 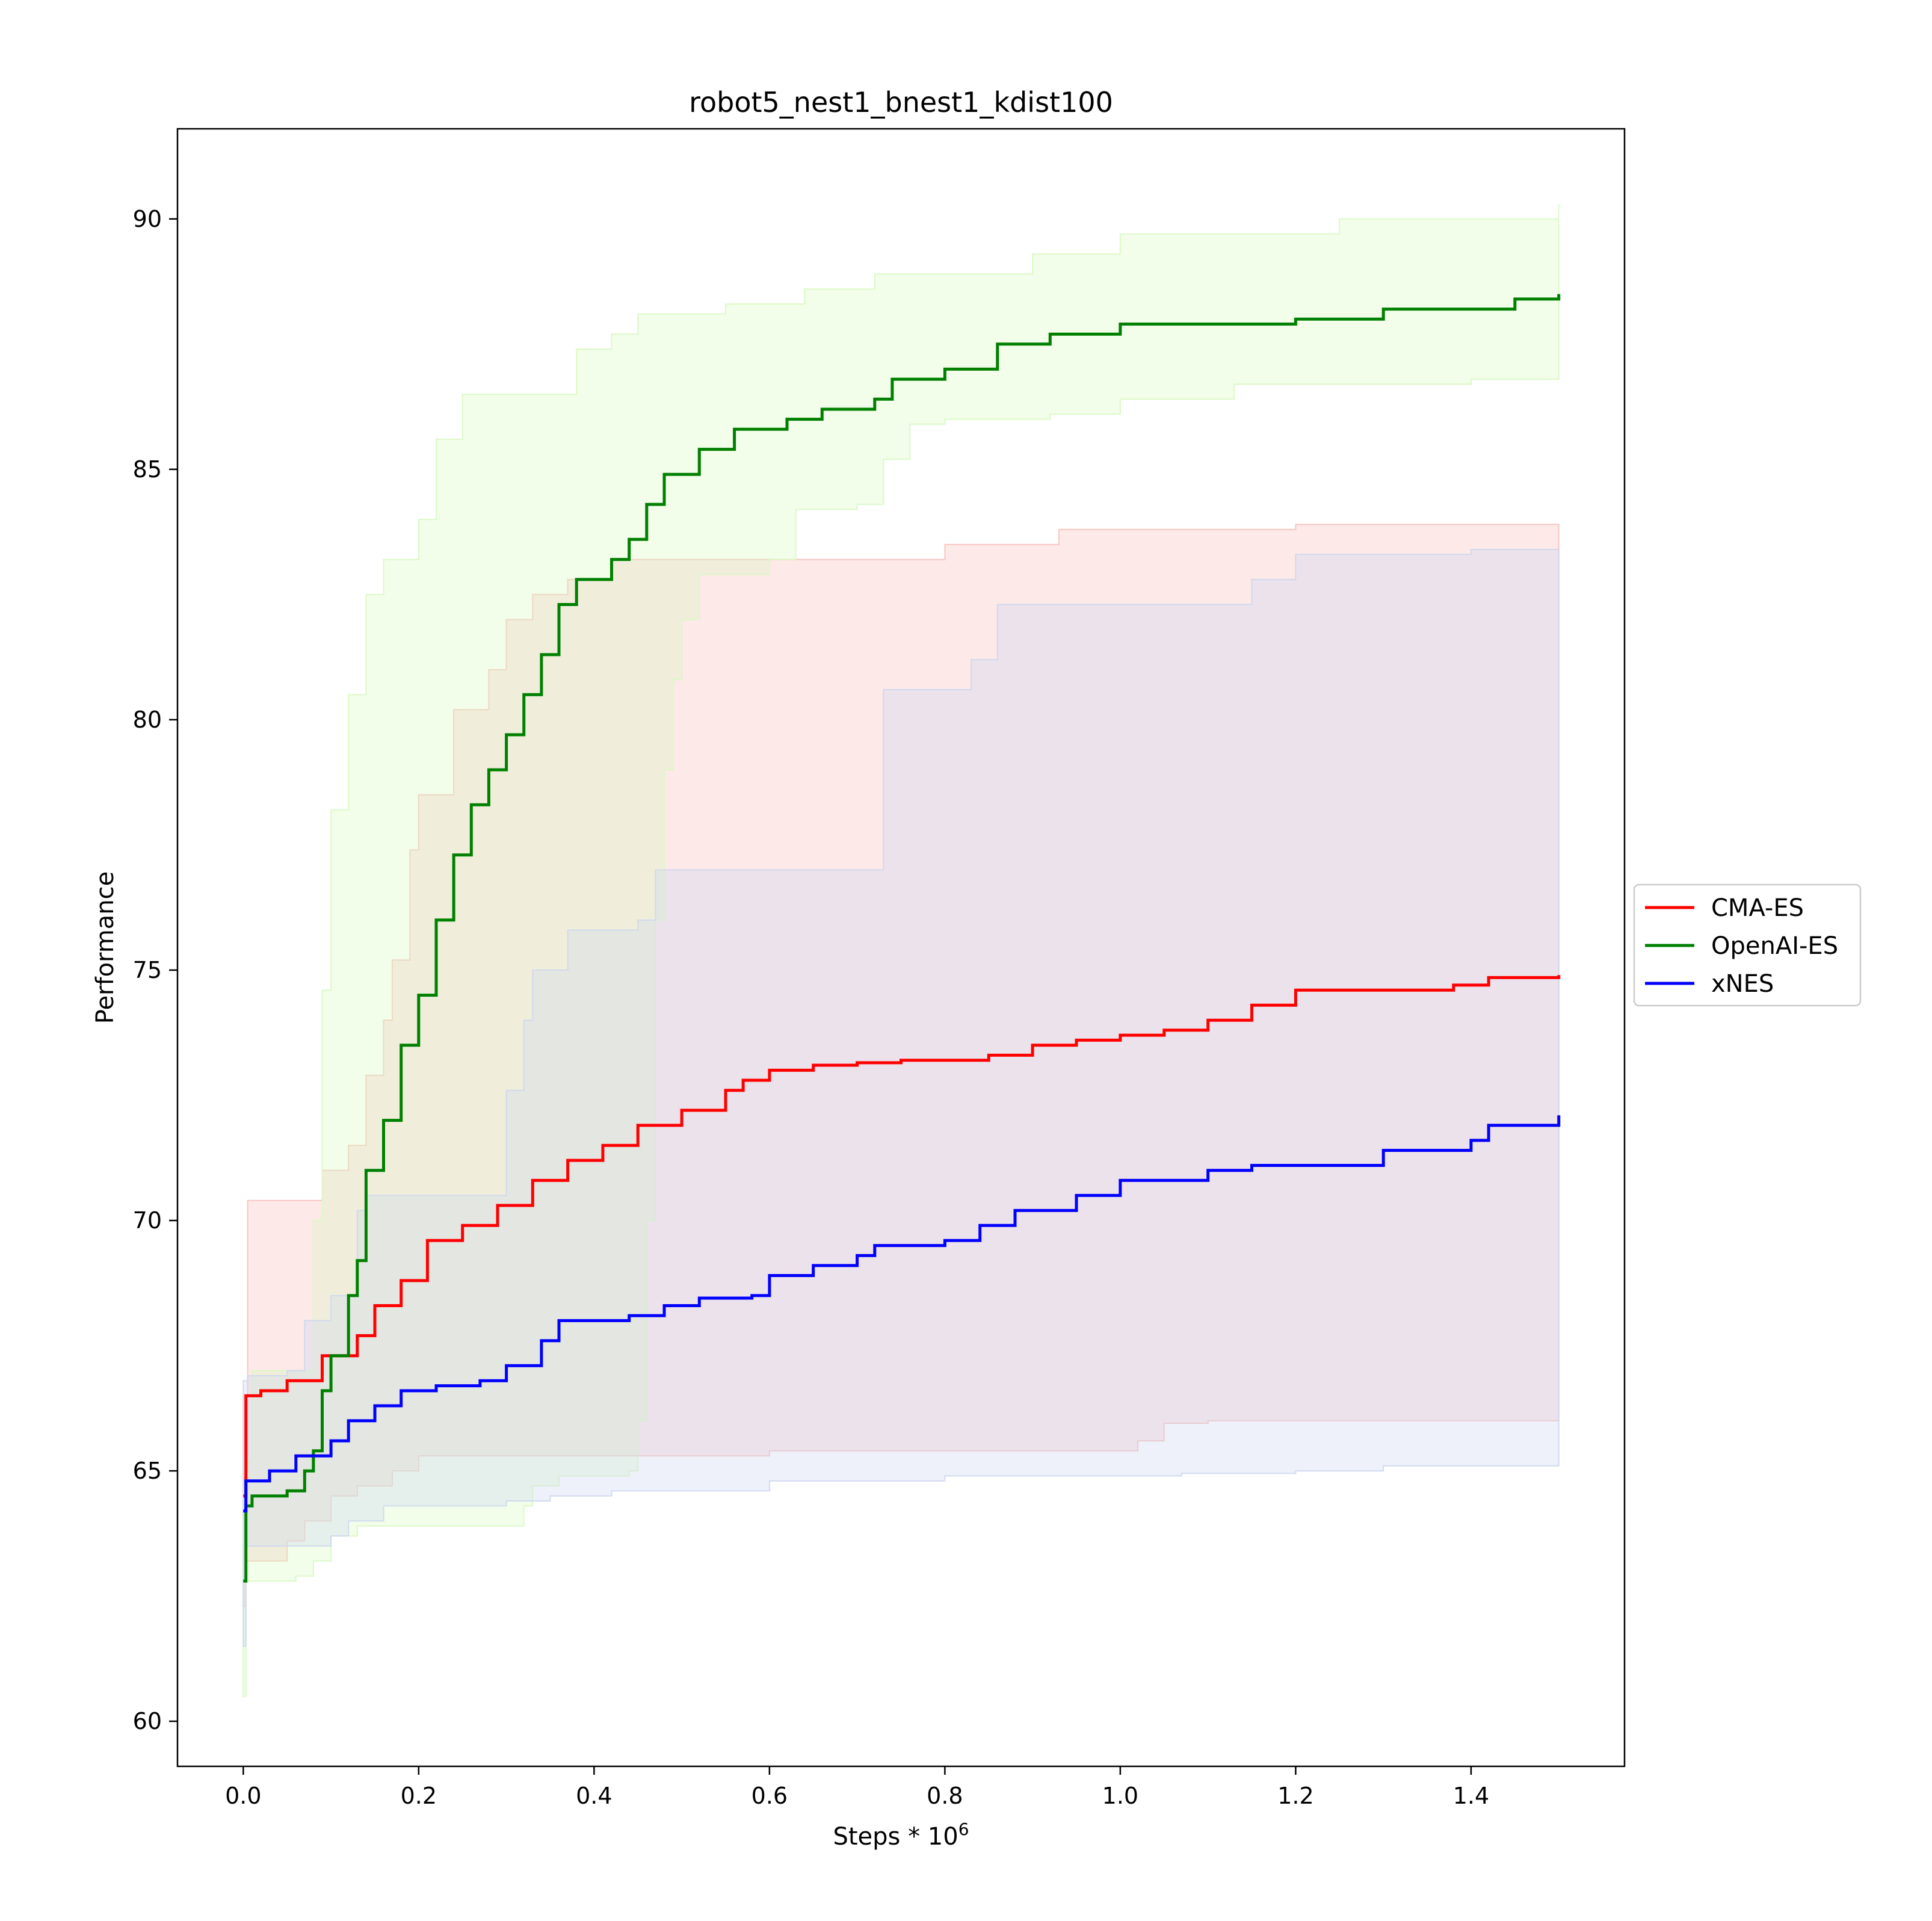 What do you see at coordinates (902, 1314) in the screenshot?
I see `line-xnes` at bounding box center [902, 1314].